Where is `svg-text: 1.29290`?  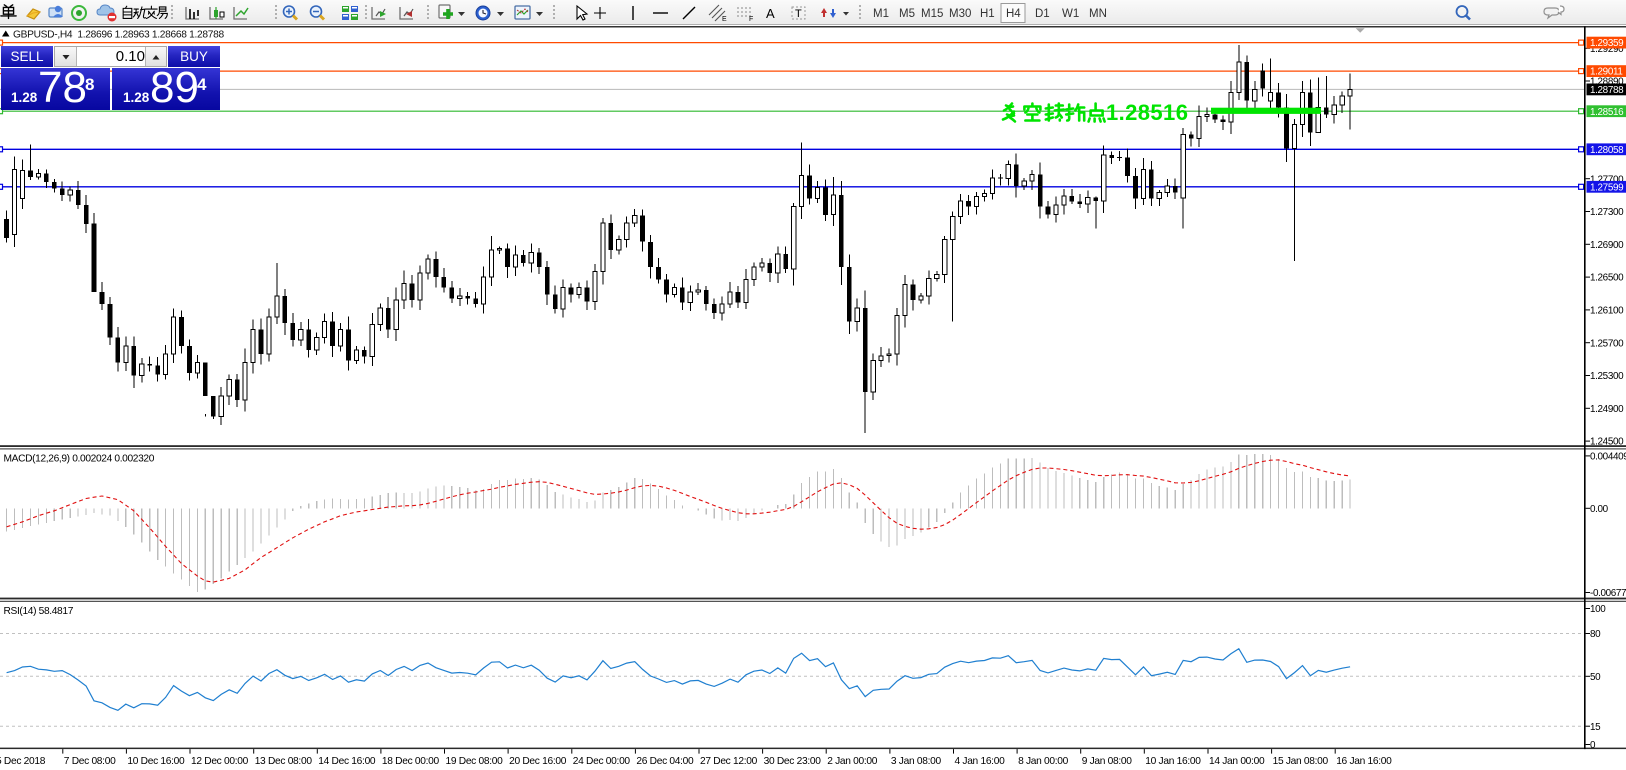
svg-text: 1.29290 is located at coordinates (1607, 49).